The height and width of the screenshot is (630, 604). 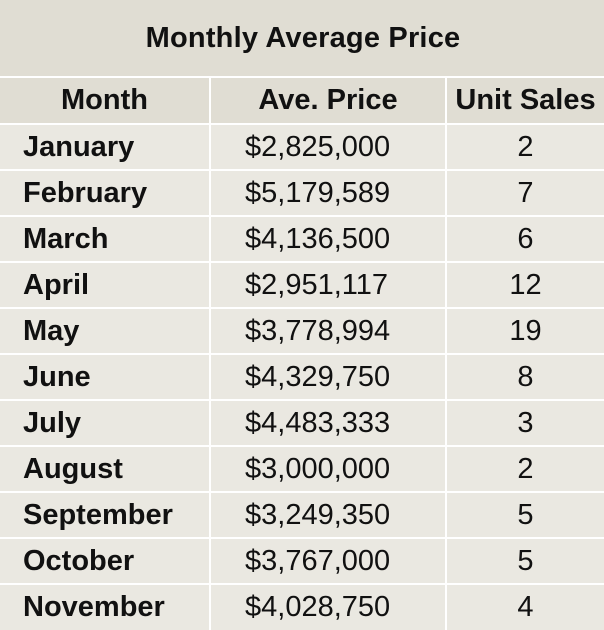 I want to click on month-cell: November, so click(x=105, y=607).